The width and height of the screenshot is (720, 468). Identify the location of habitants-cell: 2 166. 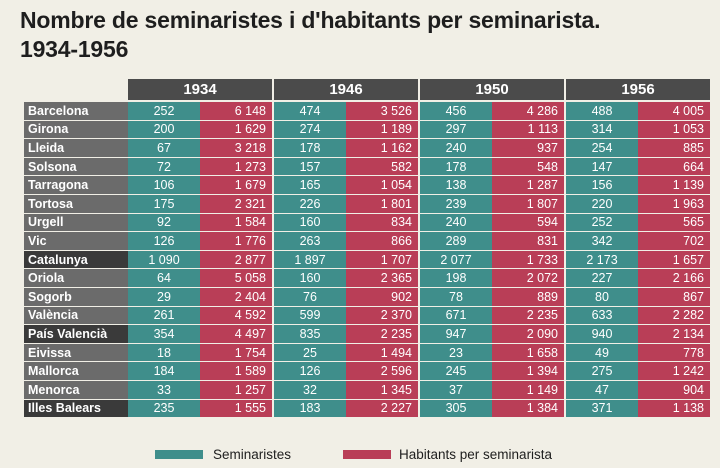
(674, 278).